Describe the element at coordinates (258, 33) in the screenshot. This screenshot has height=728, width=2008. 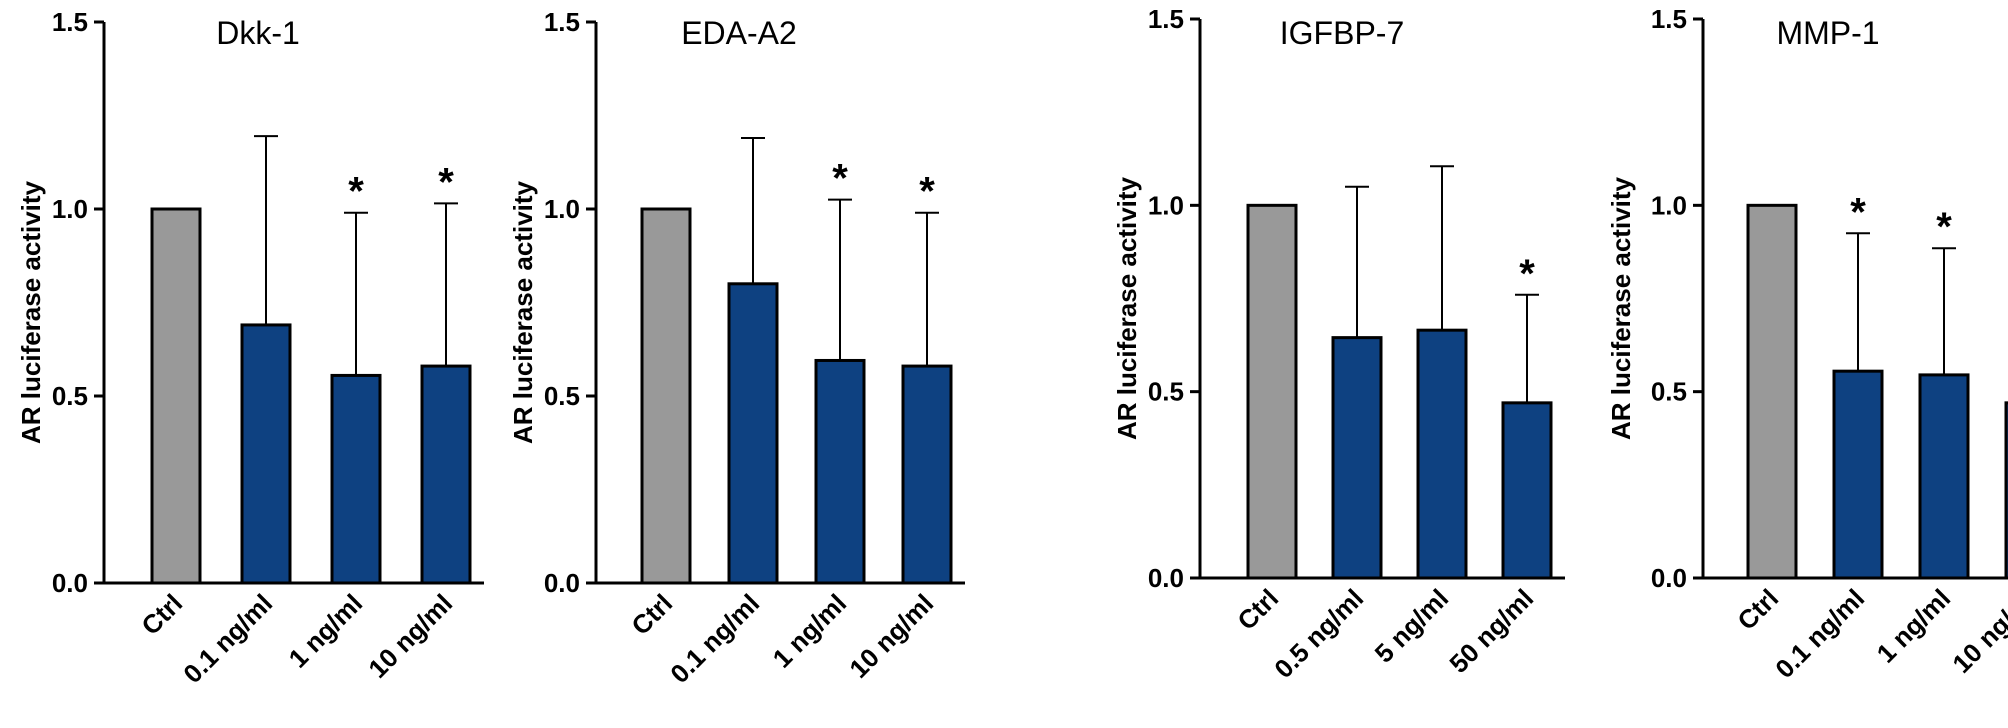
I see `chart-title: Dkk-1` at that location.